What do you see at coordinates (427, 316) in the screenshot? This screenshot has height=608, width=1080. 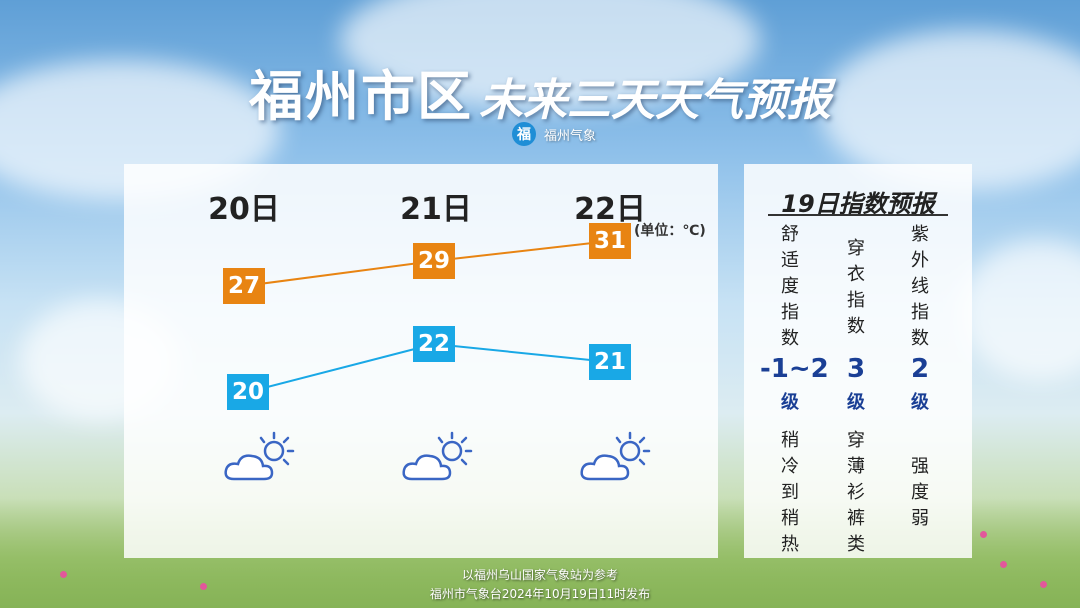 I see `temperature-lines` at bounding box center [427, 316].